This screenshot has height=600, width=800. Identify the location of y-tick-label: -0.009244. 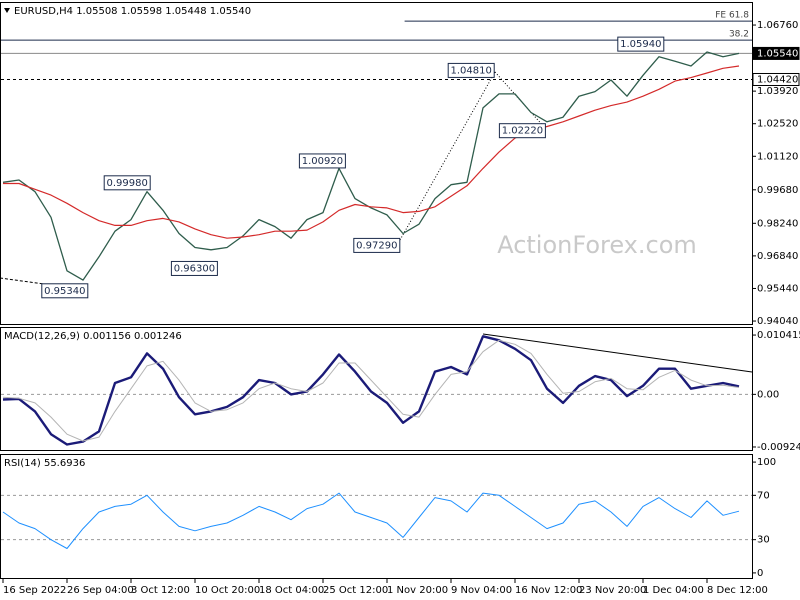
(778, 447).